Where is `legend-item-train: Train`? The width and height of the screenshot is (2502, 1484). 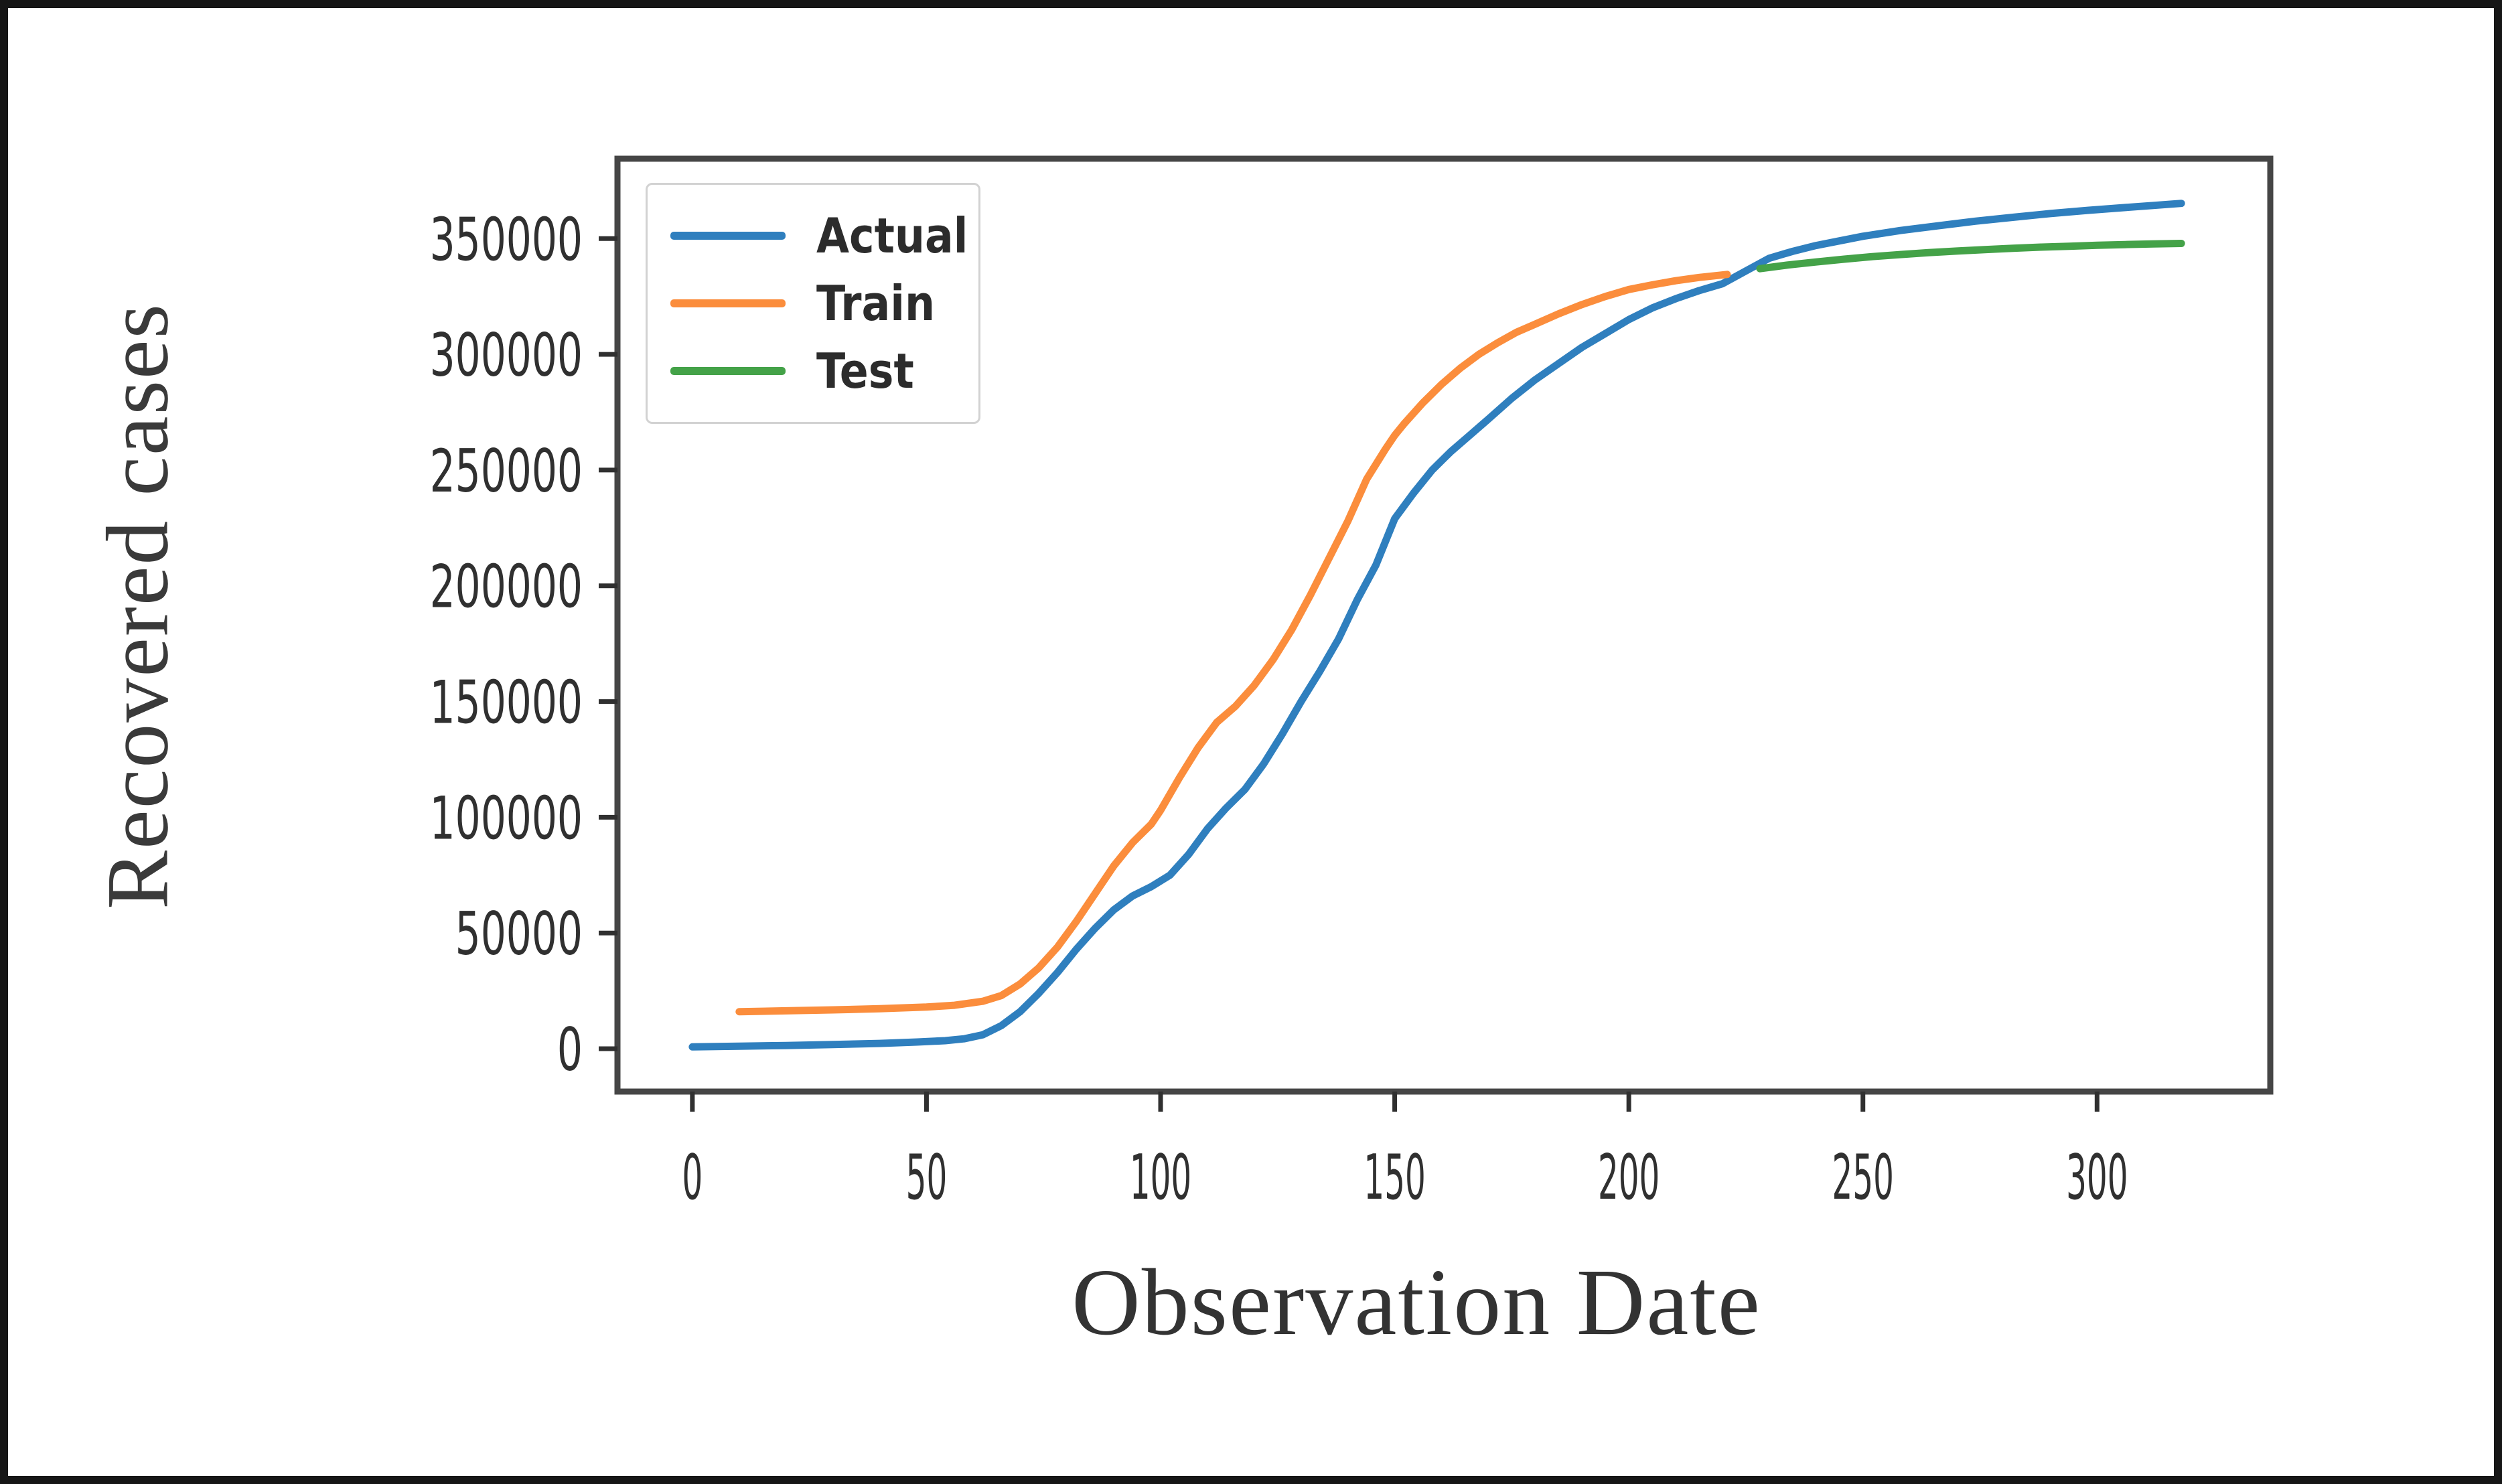
legend-item-train: Train is located at coordinates (813, 303).